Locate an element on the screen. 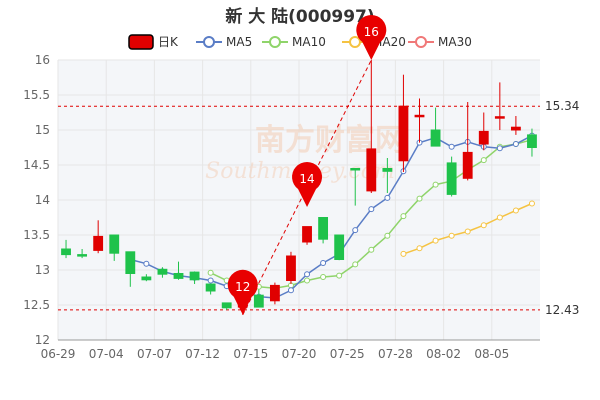 The height and width of the screenshot is (400, 600). legend-item-ma5: MA5 is located at coordinates (236, 42).